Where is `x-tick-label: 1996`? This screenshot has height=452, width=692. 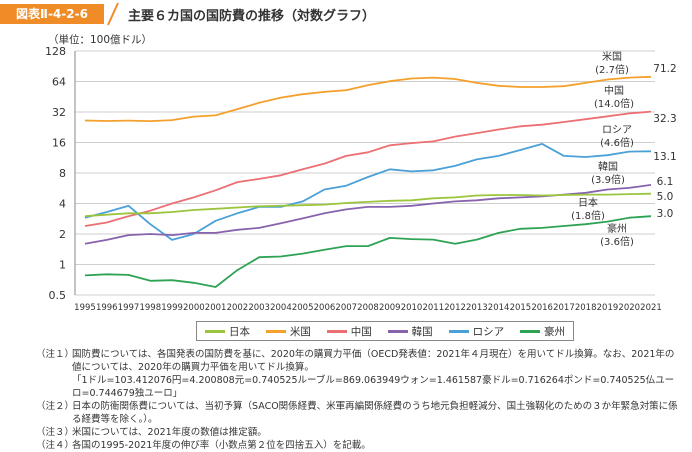 x-tick-label: 1996 is located at coordinates (107, 308).